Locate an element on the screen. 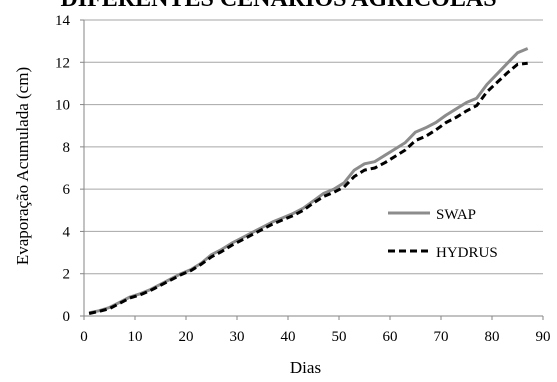  y-tick-label: 0 is located at coordinates (67, 317).